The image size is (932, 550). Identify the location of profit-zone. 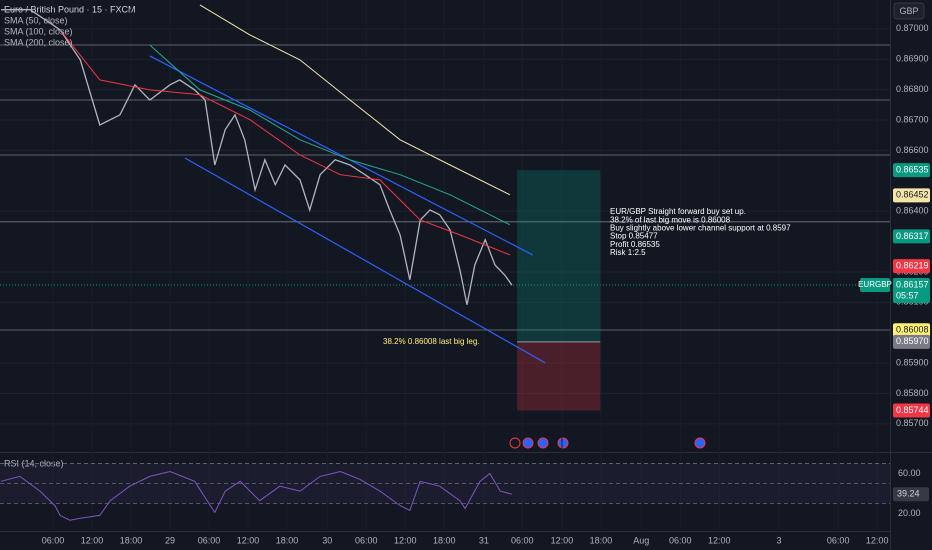
(559, 256).